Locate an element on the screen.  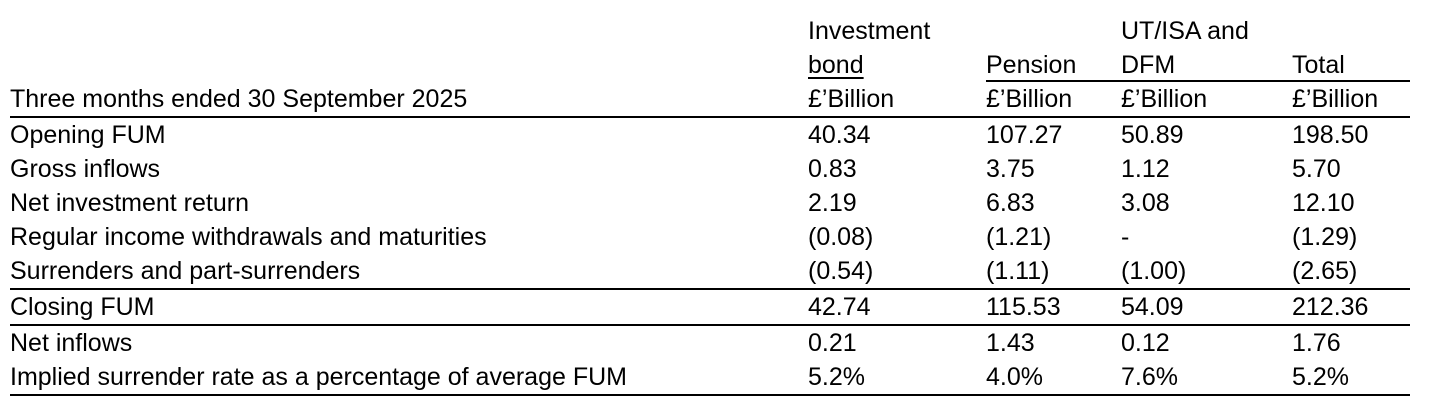
cell-ut-isa-dfm: 0.12 is located at coordinates (1145, 343).